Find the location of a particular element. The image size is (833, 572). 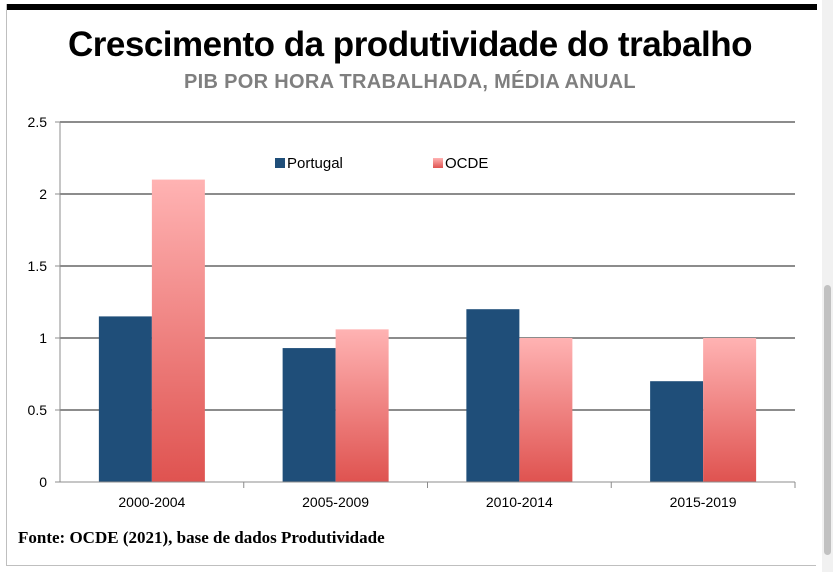

legend-swatch-portugal is located at coordinates (280, 163).